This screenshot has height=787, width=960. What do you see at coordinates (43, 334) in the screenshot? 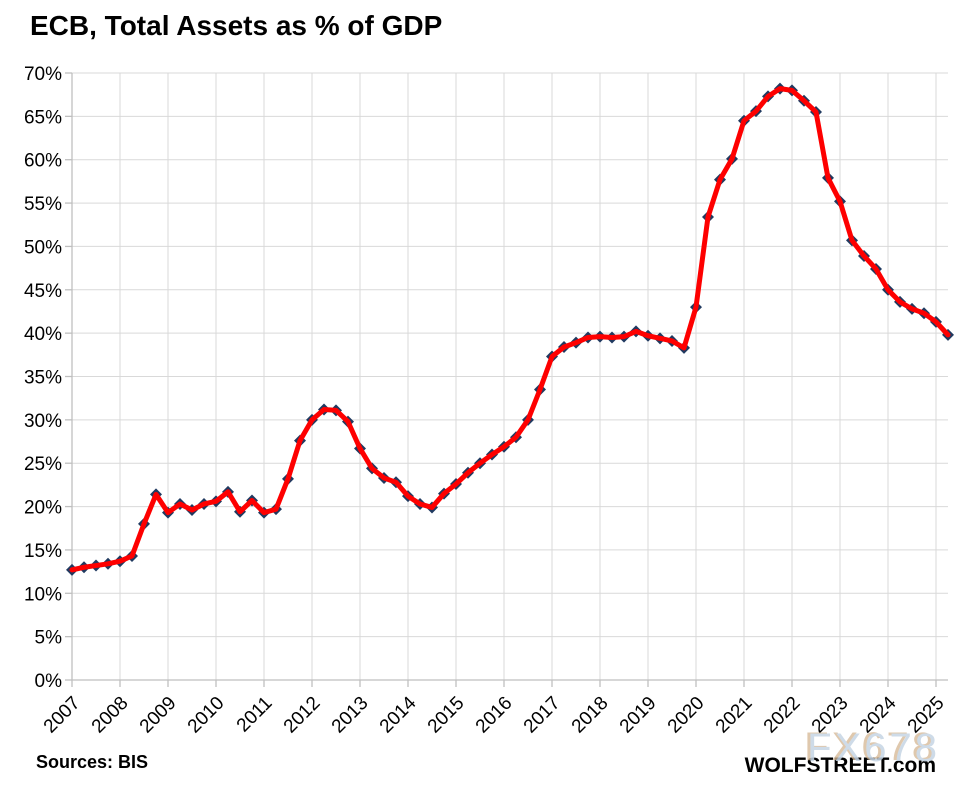
I see `y-tick-label: 40%` at bounding box center [43, 334].